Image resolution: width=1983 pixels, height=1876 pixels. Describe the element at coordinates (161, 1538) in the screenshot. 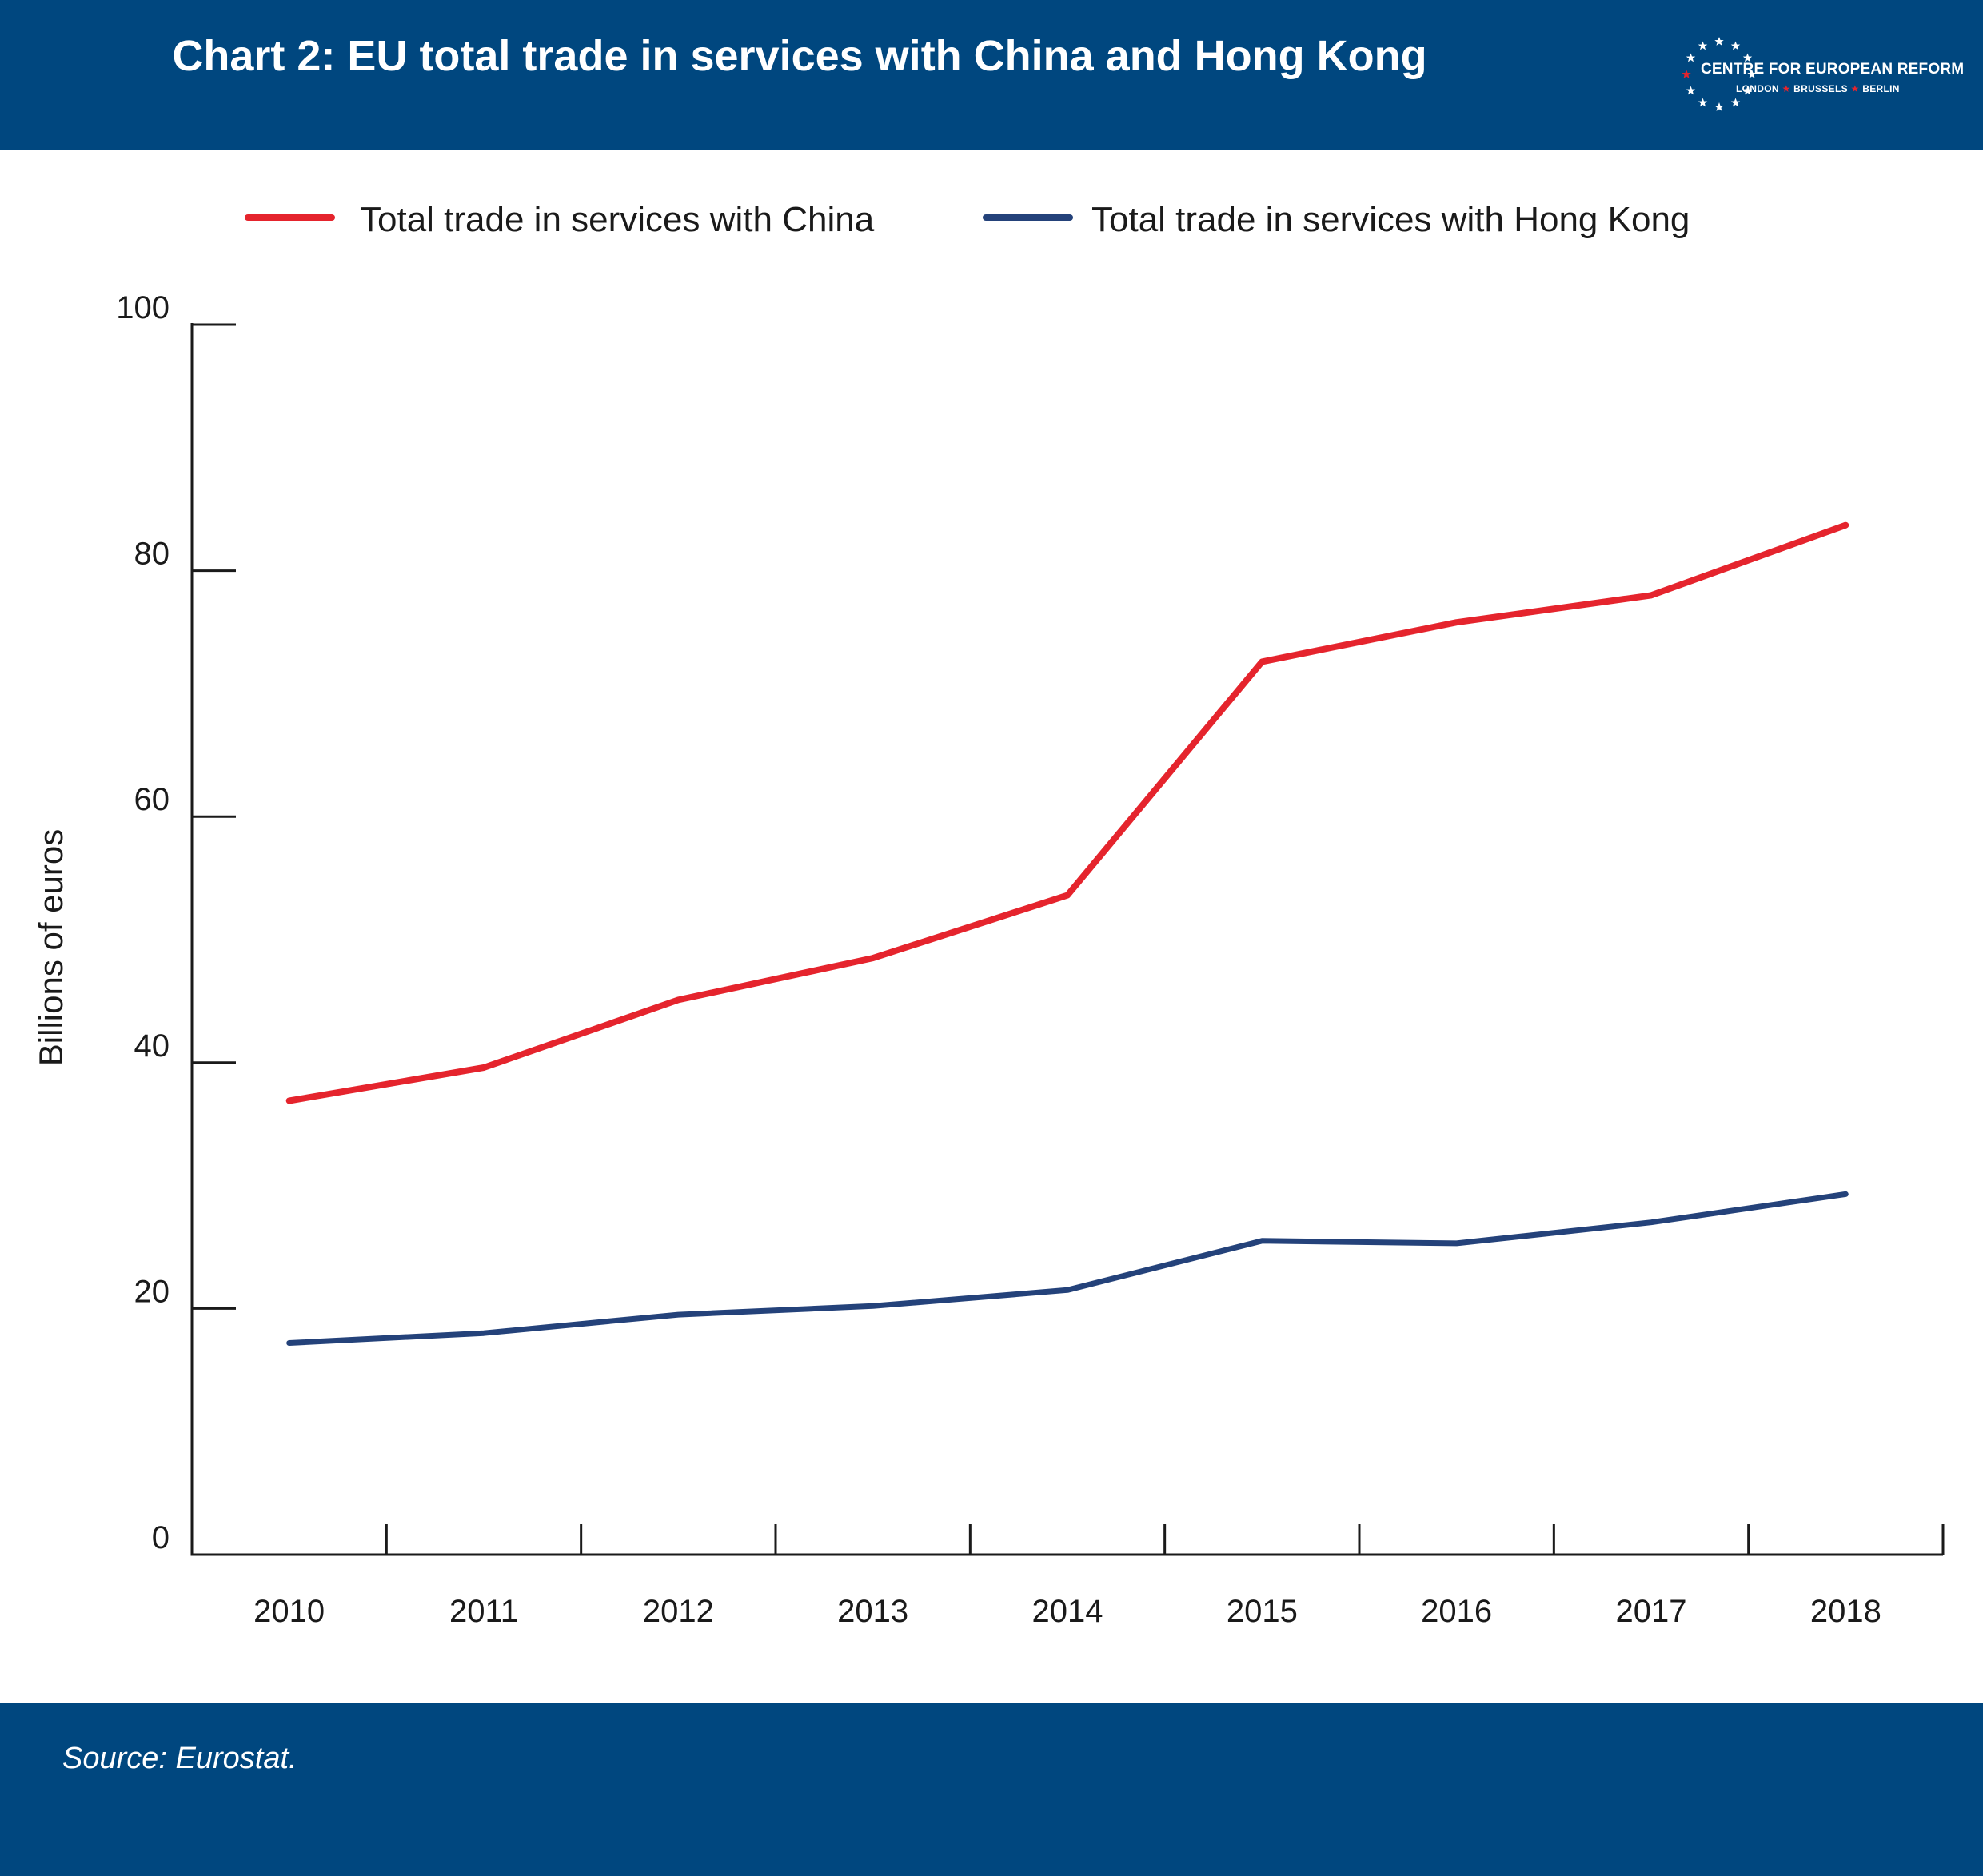

I see `y-tick-label: 0` at that location.